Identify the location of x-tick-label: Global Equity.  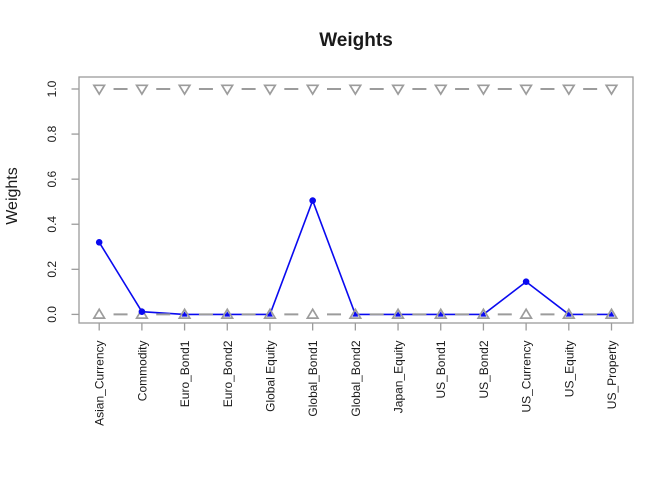
(270, 376).